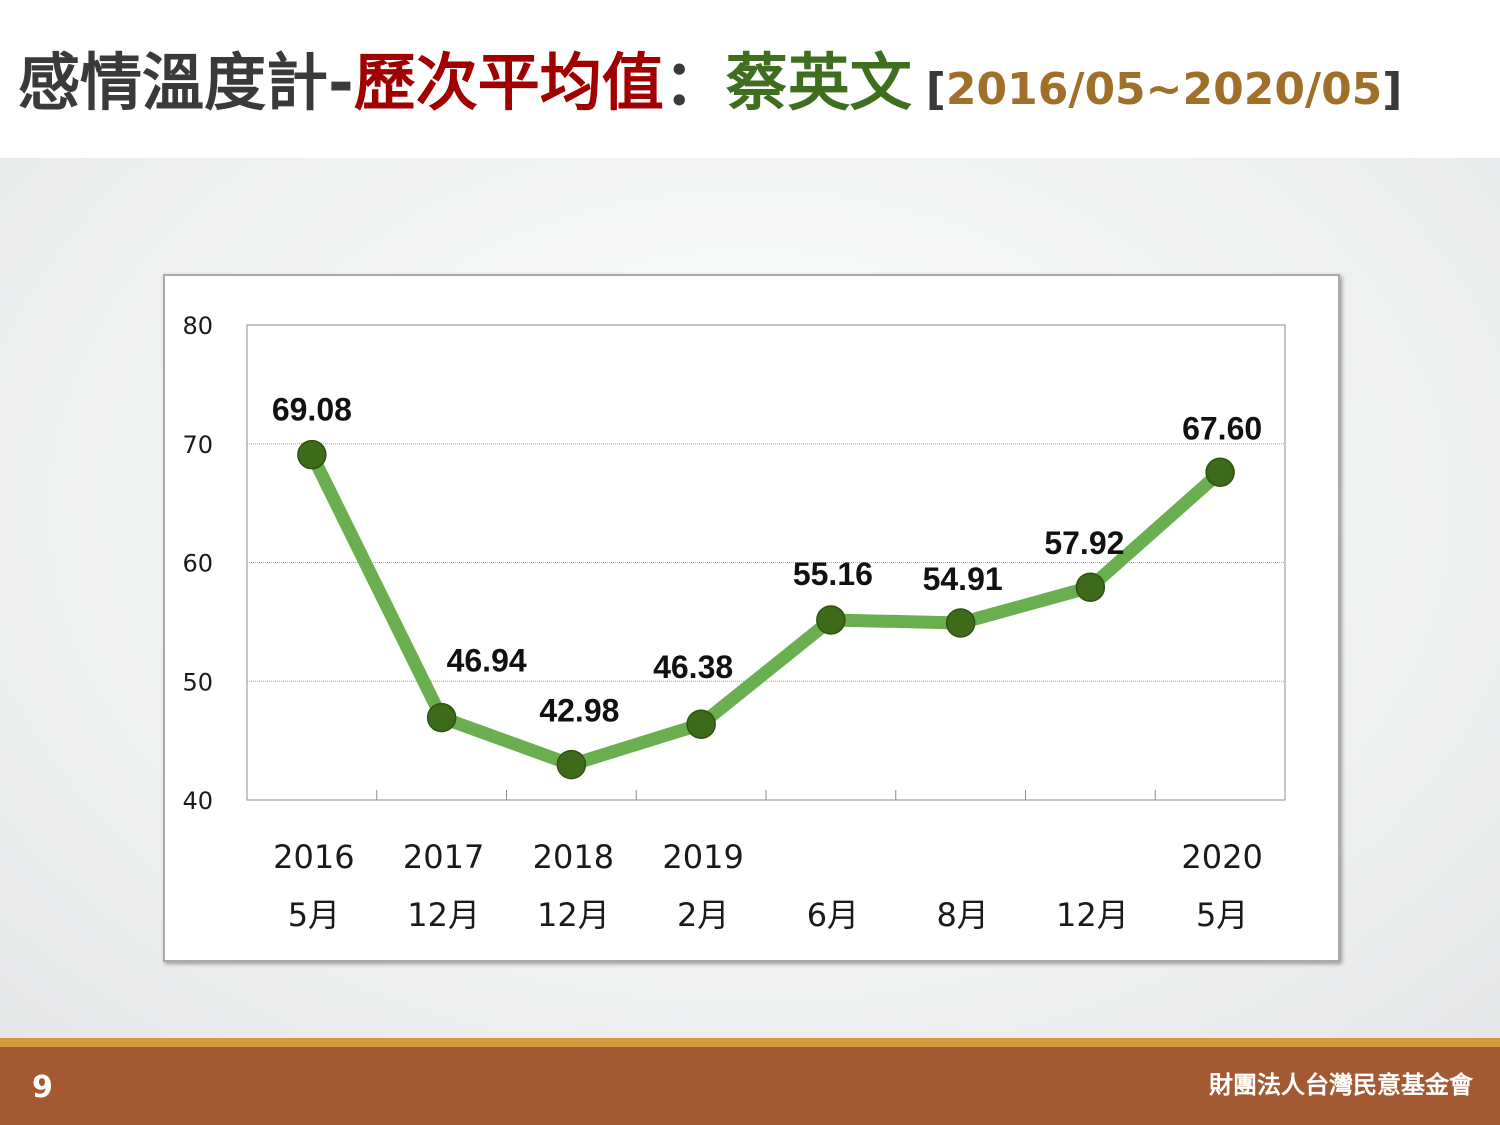 This screenshot has width=1500, height=1125. What do you see at coordinates (1341, 1085) in the screenshot?
I see `organization-name: 財團法人台灣民意基金會` at bounding box center [1341, 1085].